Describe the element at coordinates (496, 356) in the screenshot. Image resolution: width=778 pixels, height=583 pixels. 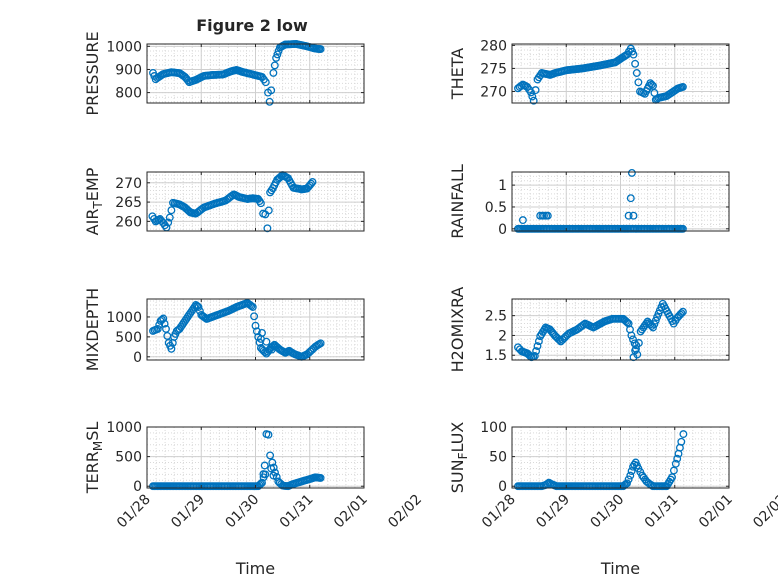
I see `y-tick-label: 1.5` at that location.